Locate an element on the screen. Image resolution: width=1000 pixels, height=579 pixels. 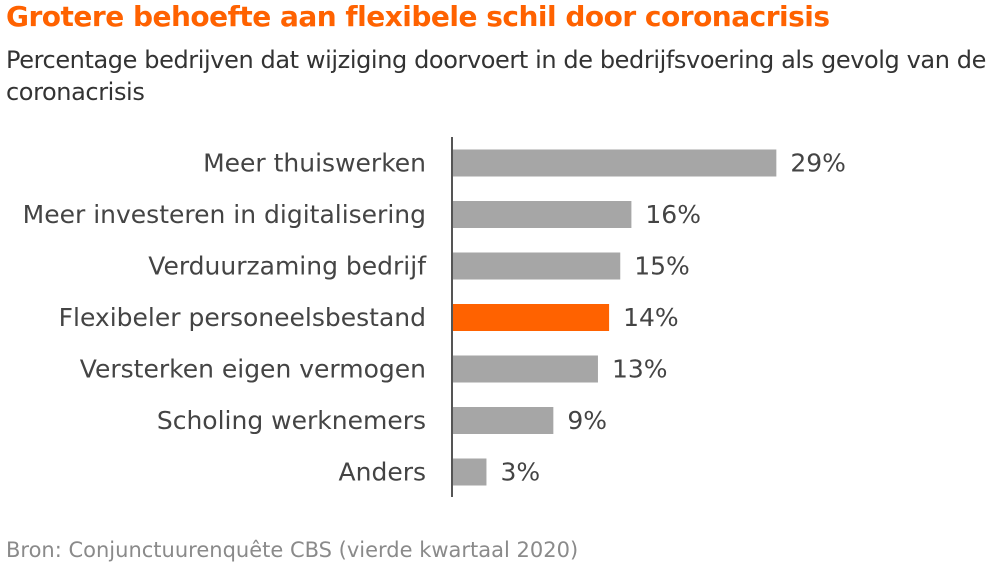
value-label-verduurzaming-bedrijf: 15% is located at coordinates (662, 266).